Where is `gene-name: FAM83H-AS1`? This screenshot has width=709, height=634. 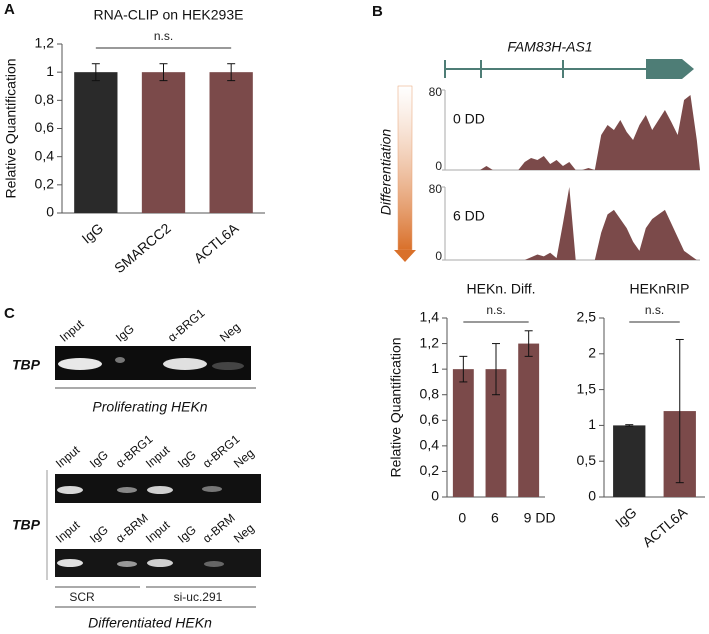
gene-name: FAM83H-AS1 is located at coordinates (549, 47).